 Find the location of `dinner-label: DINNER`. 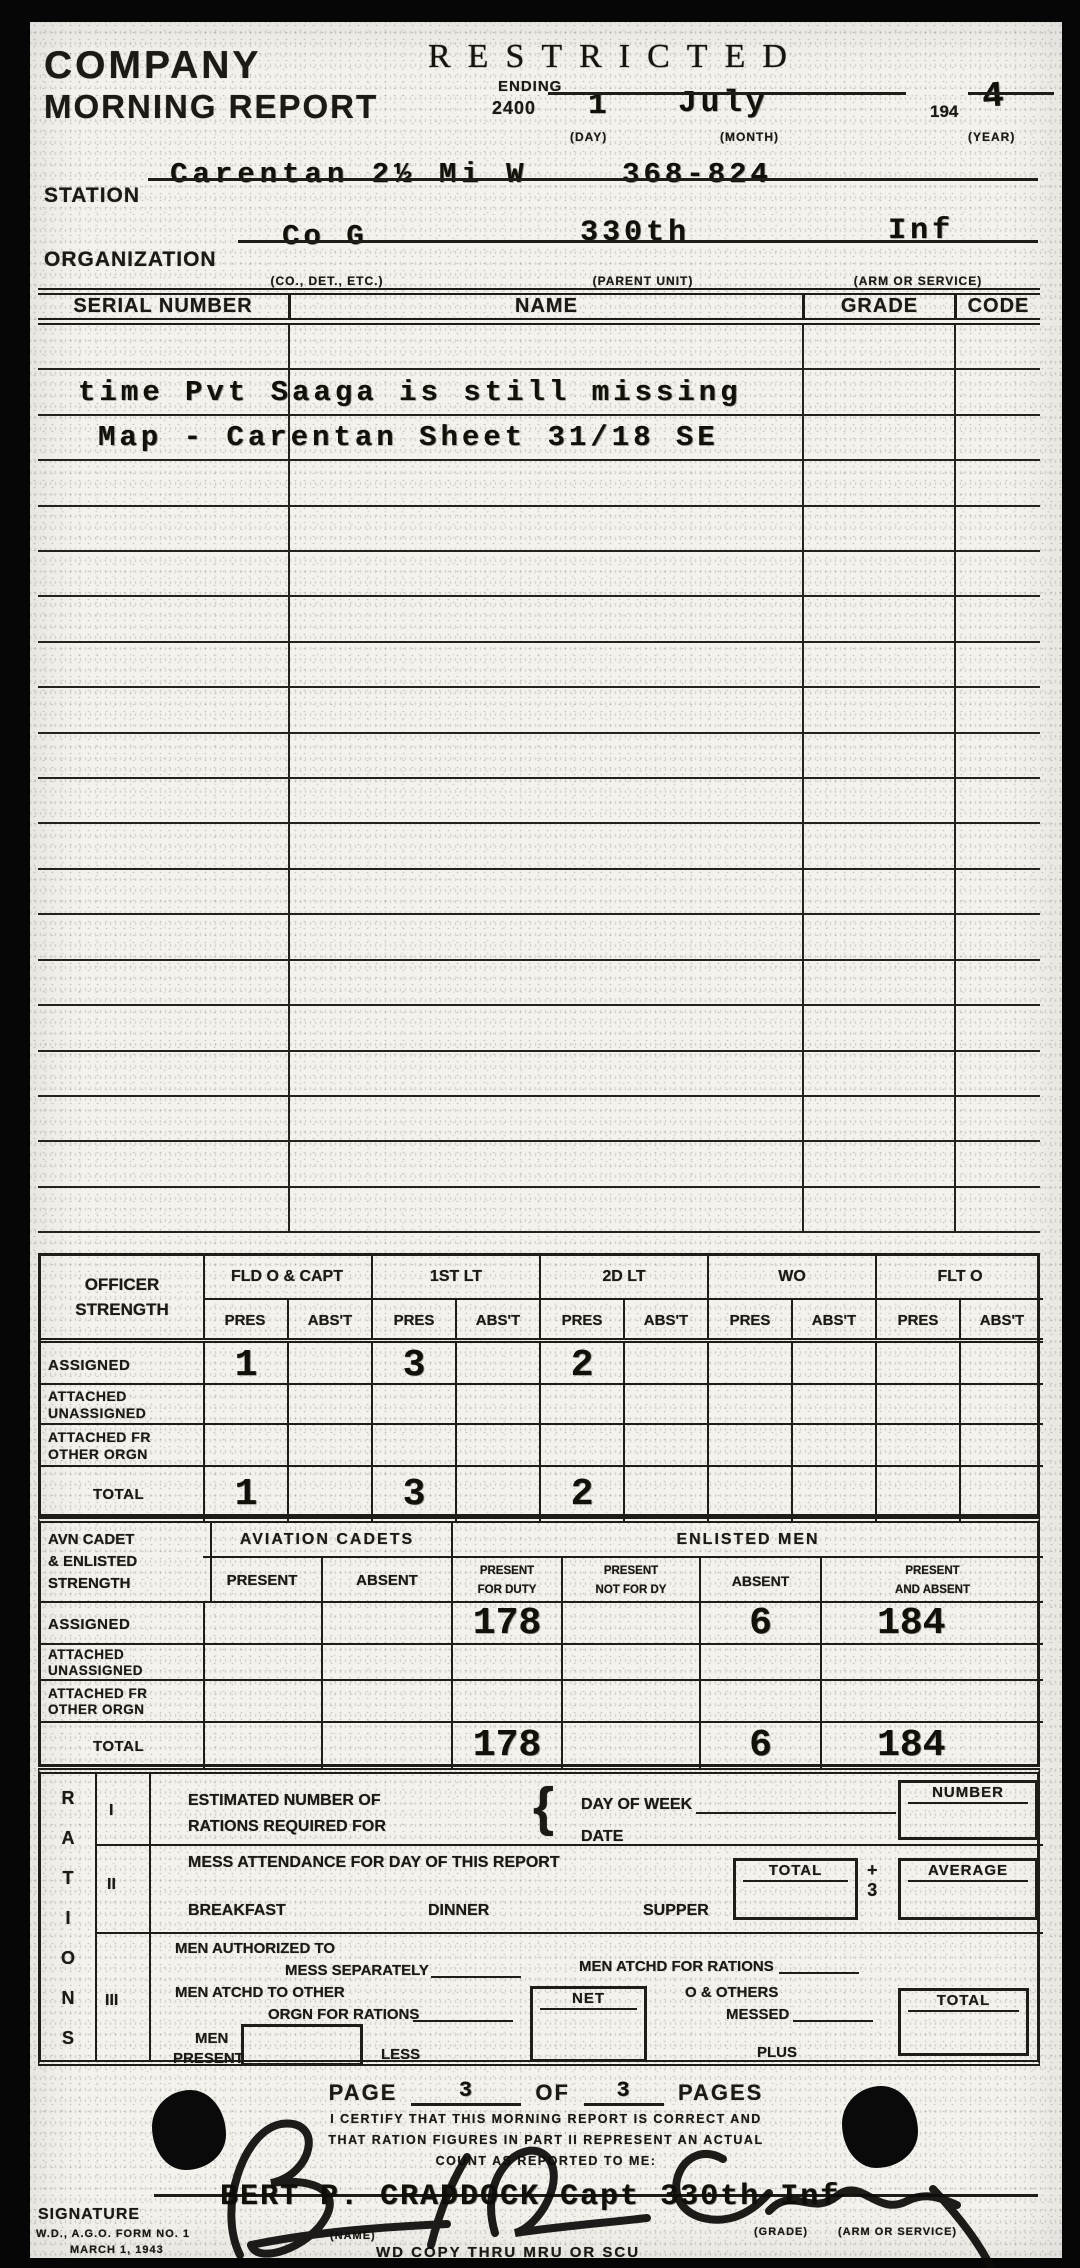

dinner-label: DINNER is located at coordinates (459, 1910).